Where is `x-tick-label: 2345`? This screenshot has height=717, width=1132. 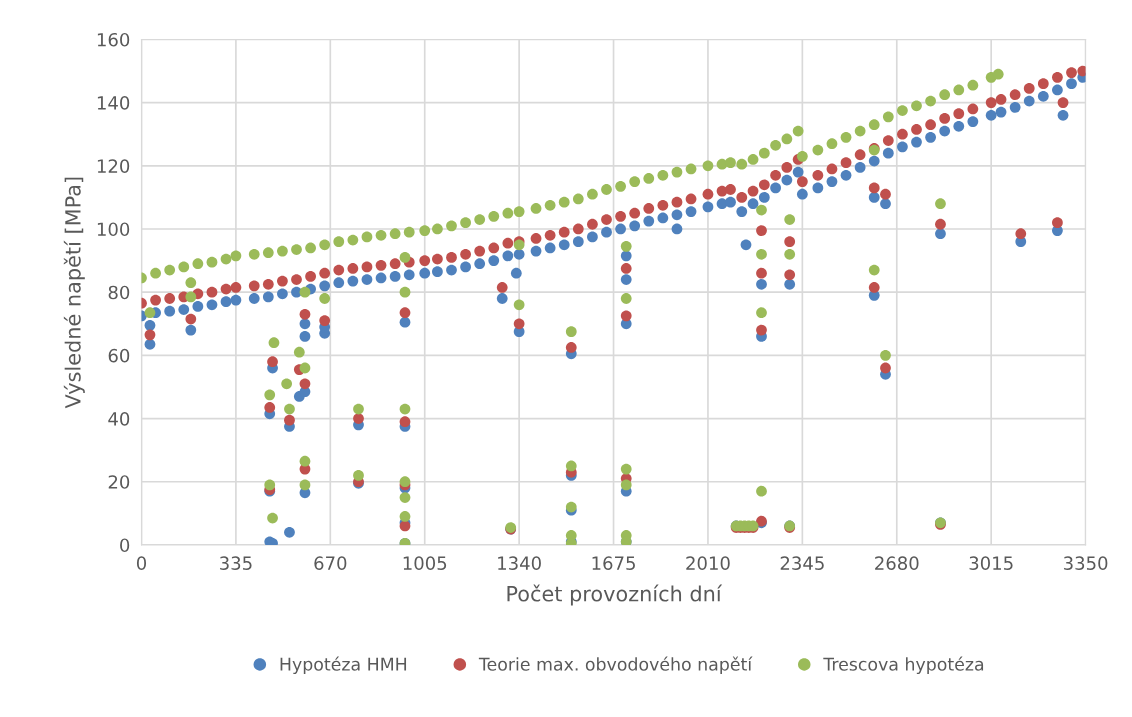
x-tick-label: 2345 is located at coordinates (802, 563).